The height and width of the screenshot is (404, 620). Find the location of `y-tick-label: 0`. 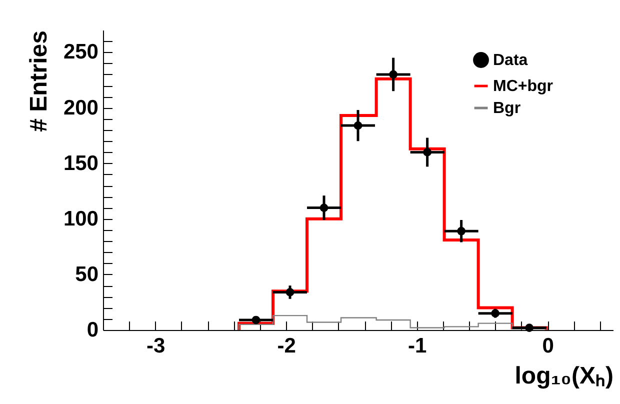

y-tick-label: 0 is located at coordinates (92, 330).